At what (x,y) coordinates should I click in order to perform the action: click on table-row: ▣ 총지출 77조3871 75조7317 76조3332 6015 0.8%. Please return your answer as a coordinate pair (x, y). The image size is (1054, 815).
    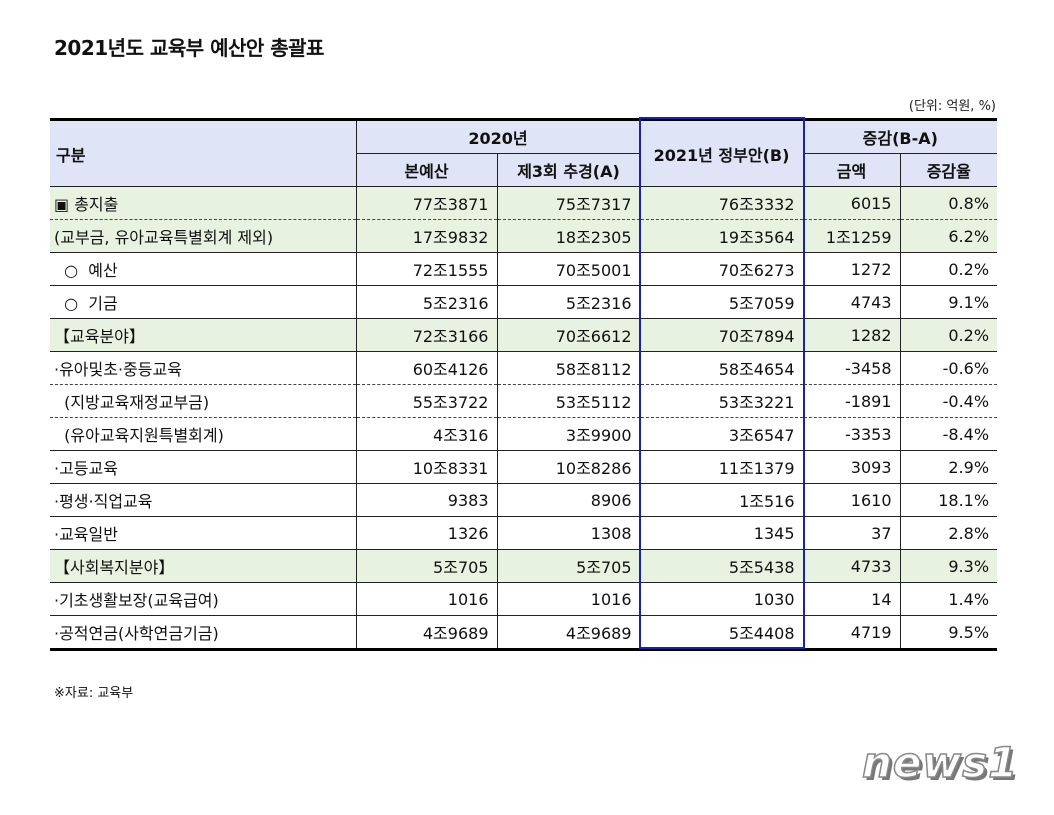
    Looking at the image, I should click on (524, 203).